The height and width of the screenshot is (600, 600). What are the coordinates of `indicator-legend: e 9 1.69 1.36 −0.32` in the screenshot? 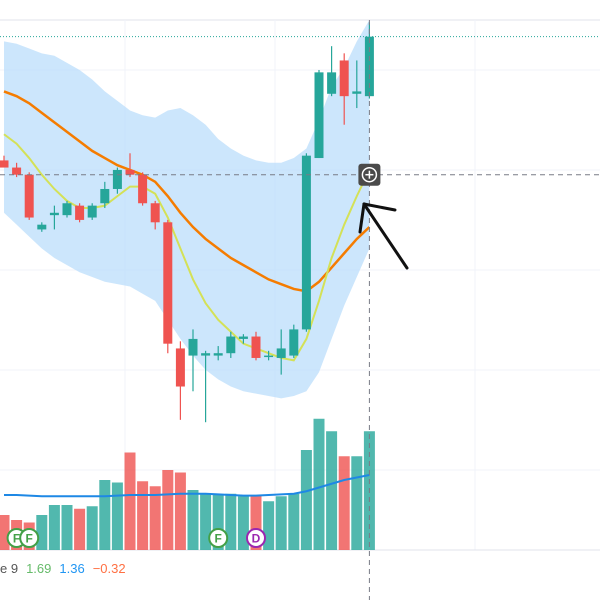 It's located at (63, 568).